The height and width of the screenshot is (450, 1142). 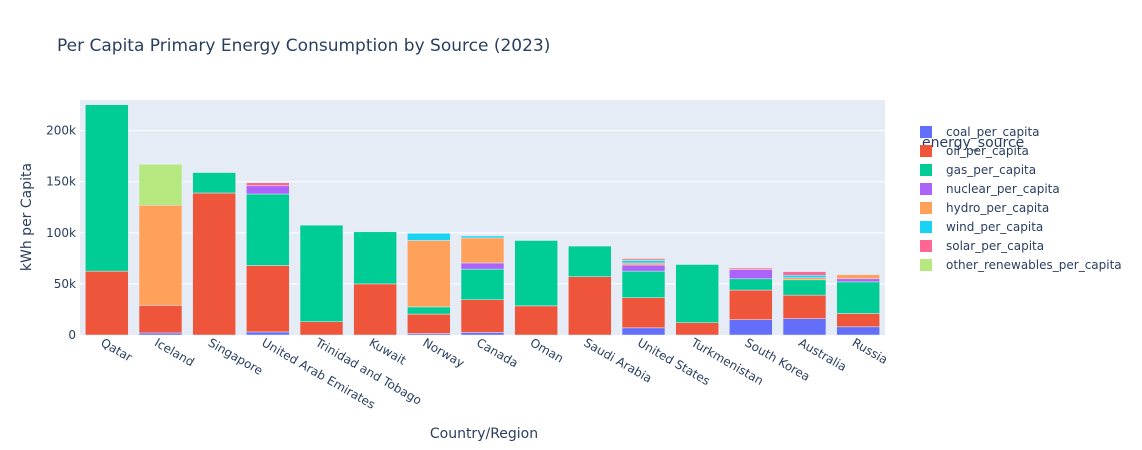 I want to click on bar-australia-wind-per-capita, so click(x=804, y=276).